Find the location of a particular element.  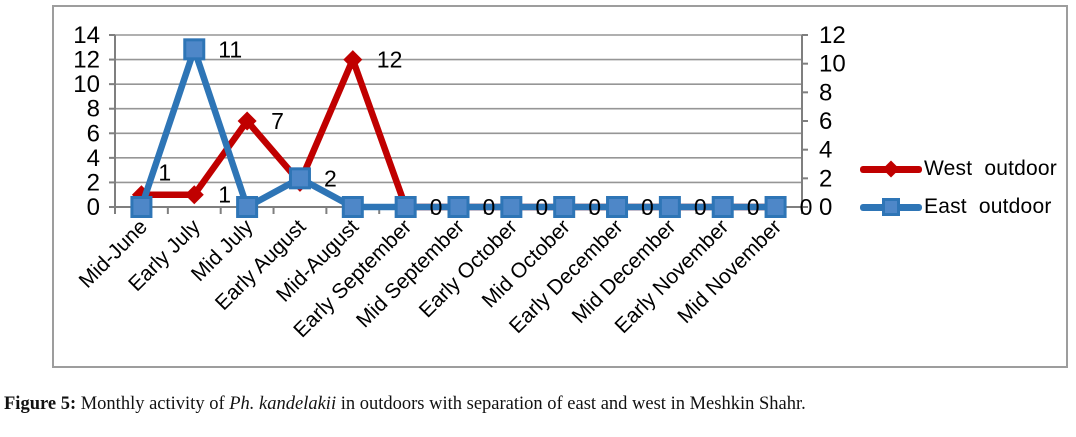

west-diamond-marker-icon is located at coordinates (891, 169).